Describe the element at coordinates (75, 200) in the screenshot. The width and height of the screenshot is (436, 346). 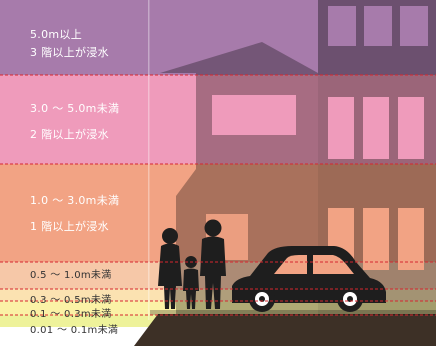
I see `level-depth: 1.0 ～ 3.0m未満` at that location.